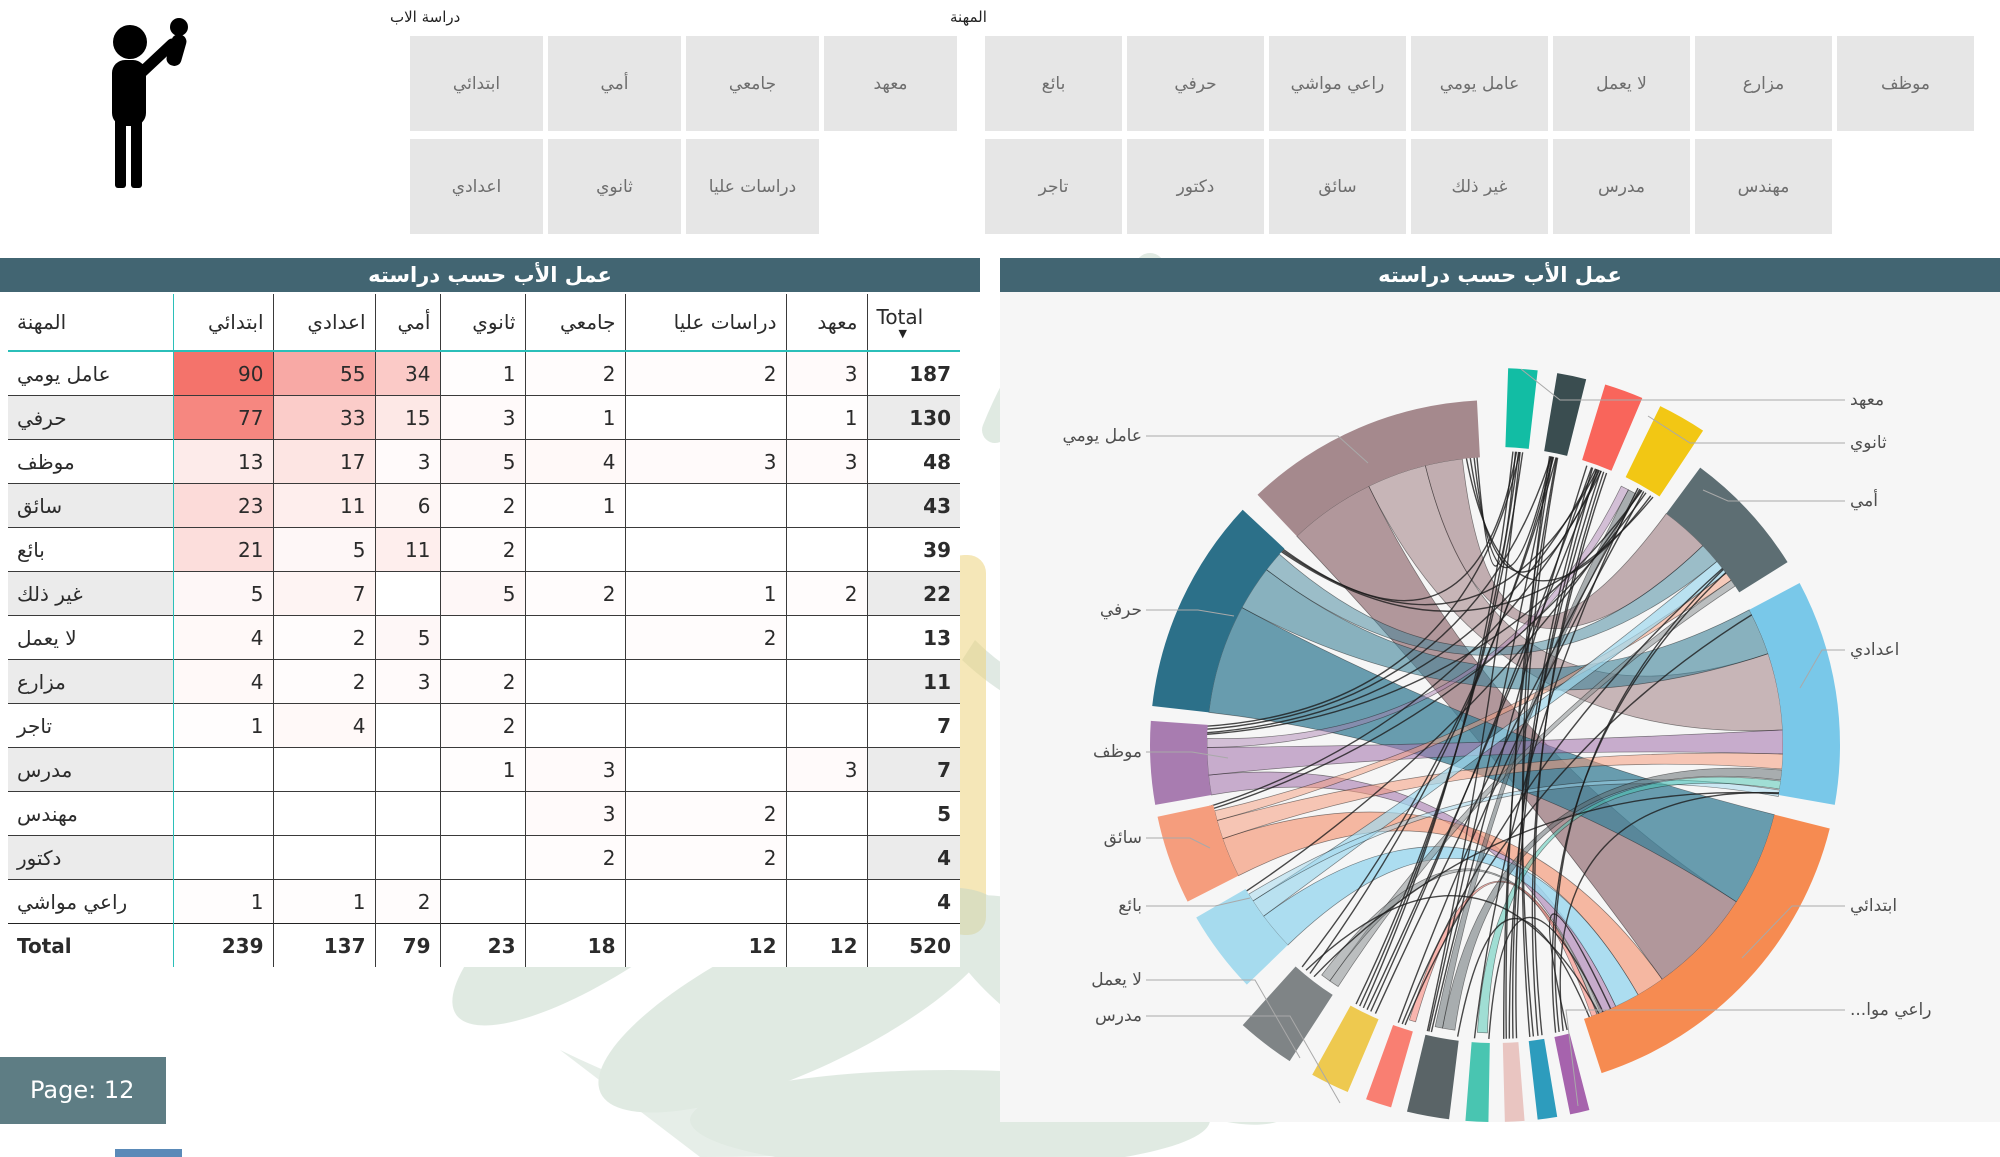 This screenshot has height=1157, width=2000. What do you see at coordinates (705, 945) in the screenshot?
I see `matrix-cell: 12` at bounding box center [705, 945].